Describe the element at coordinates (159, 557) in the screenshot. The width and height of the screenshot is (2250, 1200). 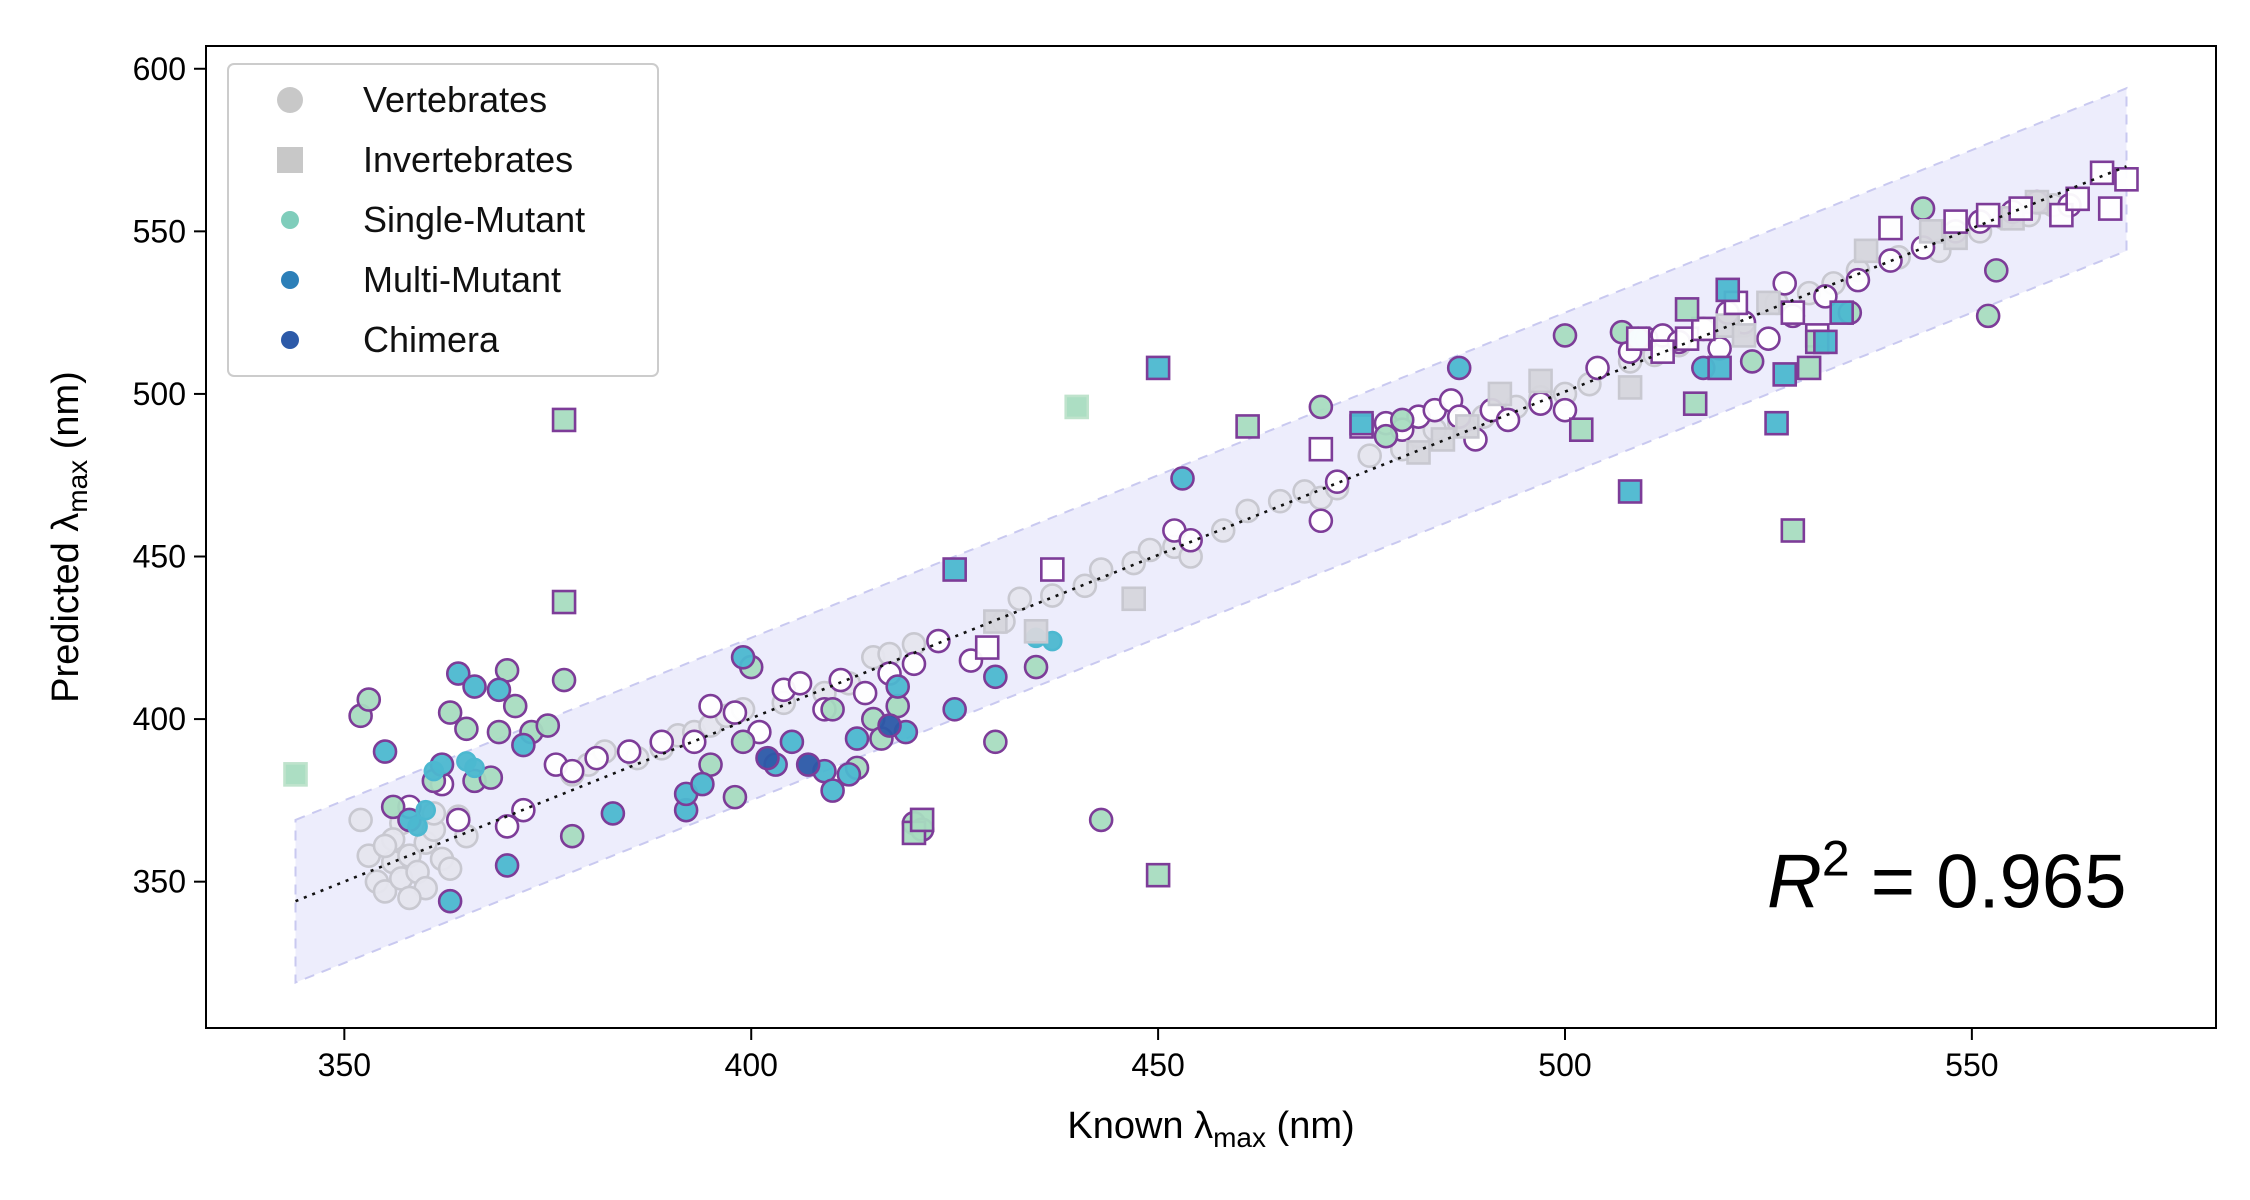
I see `y-tick-label: 450` at that location.